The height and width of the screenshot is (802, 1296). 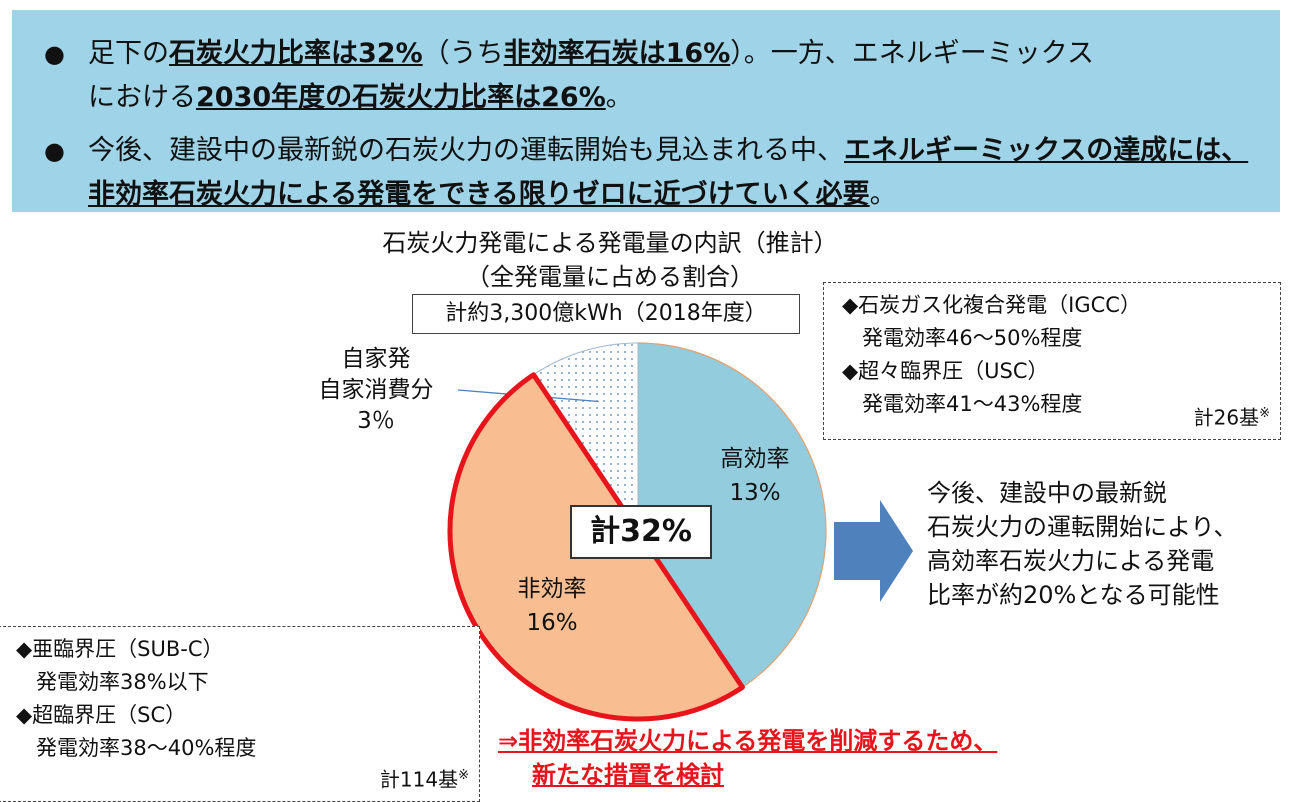 I want to click on plant-type: ◆超臨界圧（SC）, so click(x=101, y=715).